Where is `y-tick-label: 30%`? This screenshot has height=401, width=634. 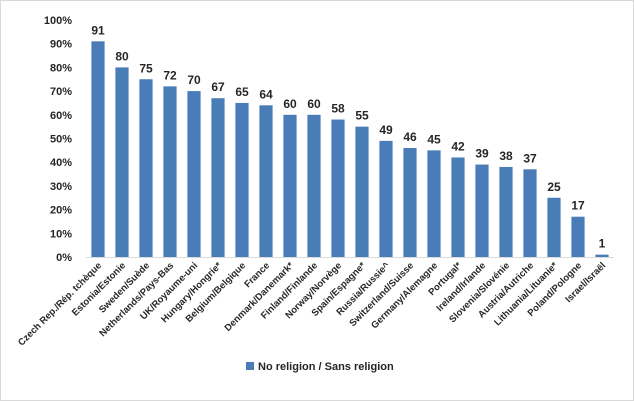
y-tick-label: 30% is located at coordinates (61, 187).